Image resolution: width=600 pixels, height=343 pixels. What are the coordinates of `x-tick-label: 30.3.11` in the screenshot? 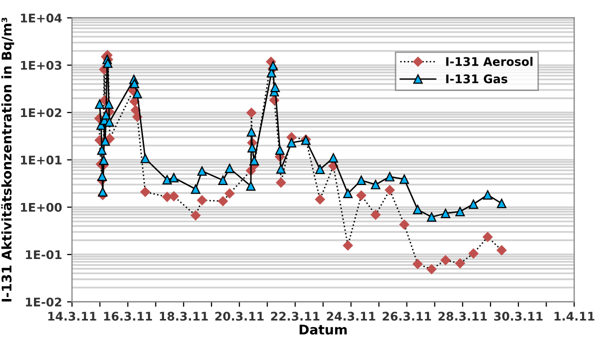 It's located at (518, 316).